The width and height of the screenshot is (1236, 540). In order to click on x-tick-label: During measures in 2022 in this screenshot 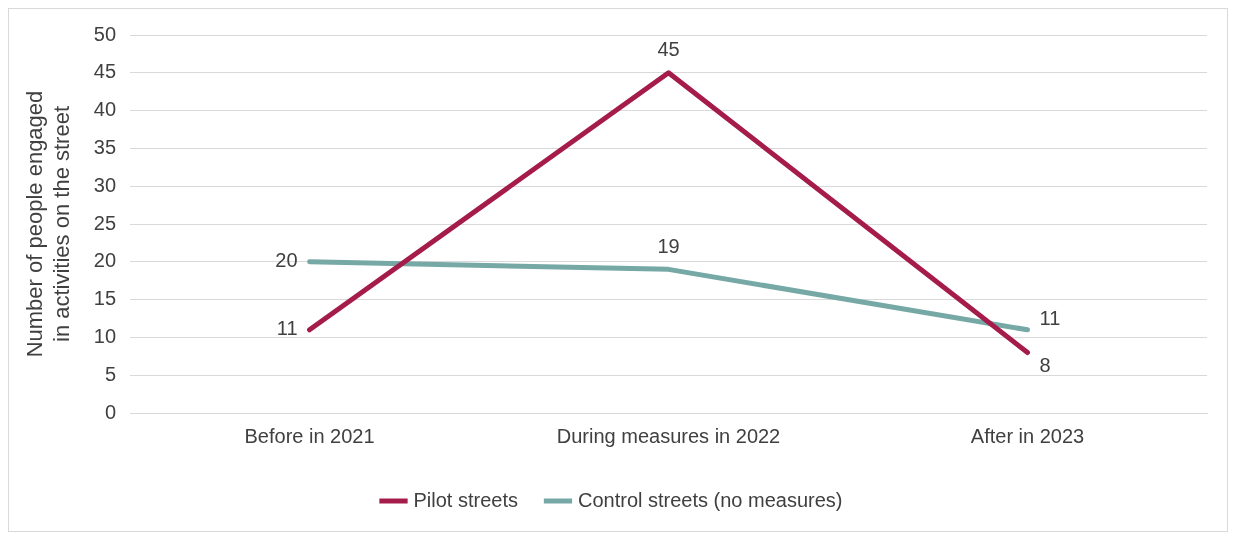, I will do `click(668, 435)`.